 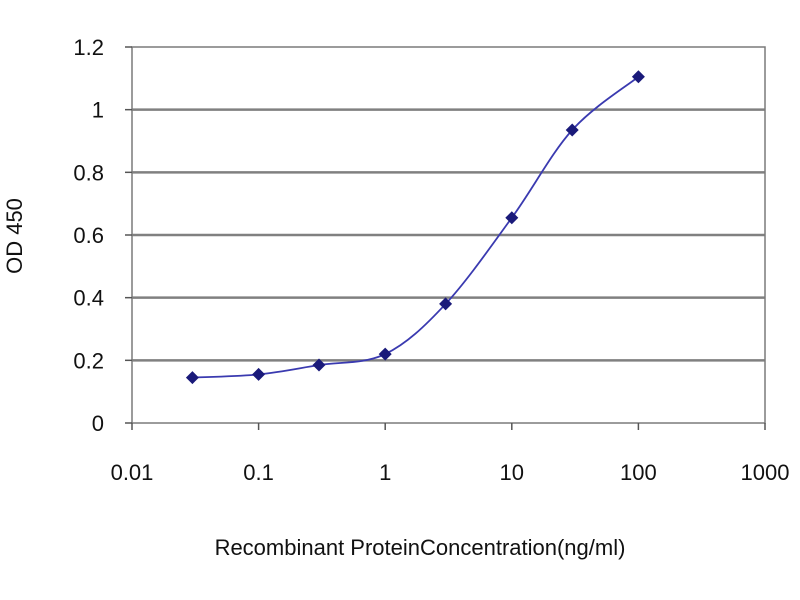 I want to click on y-tick-label: 0.8, so click(x=88, y=172).